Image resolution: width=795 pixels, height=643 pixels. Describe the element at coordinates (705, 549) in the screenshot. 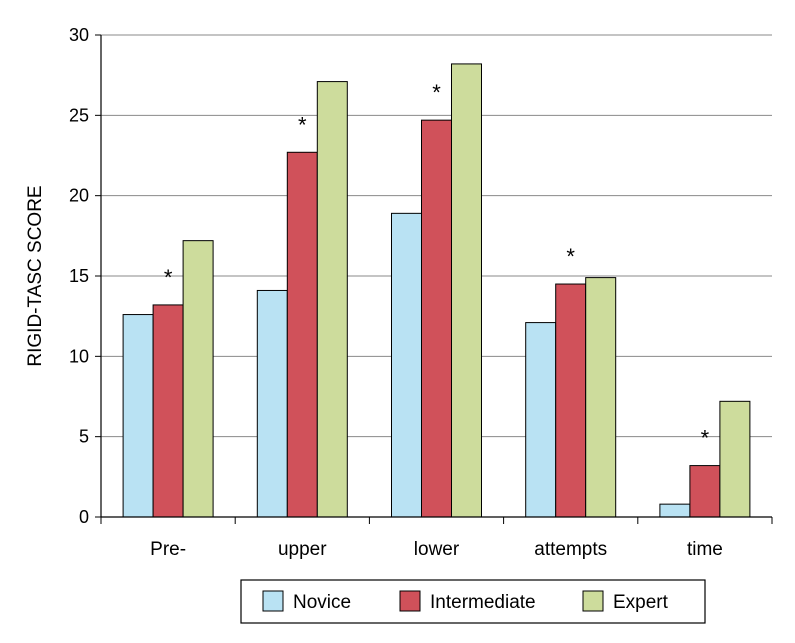

I see `x-category-label: time` at that location.